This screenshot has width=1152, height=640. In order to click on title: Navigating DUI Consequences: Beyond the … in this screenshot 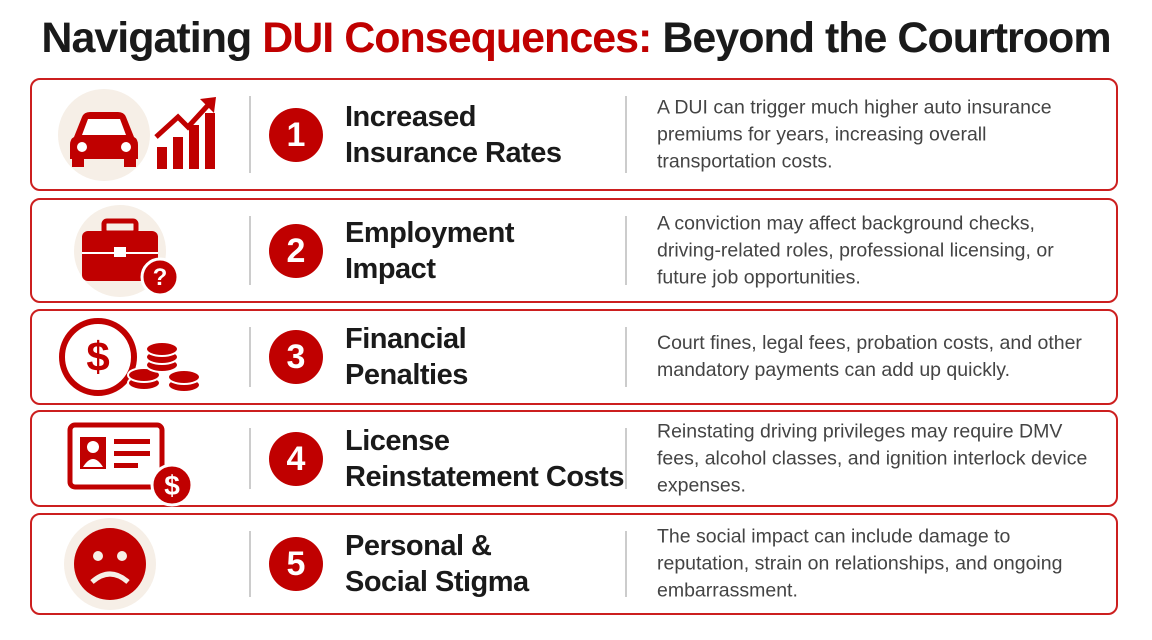, I will do `click(576, 38)`.